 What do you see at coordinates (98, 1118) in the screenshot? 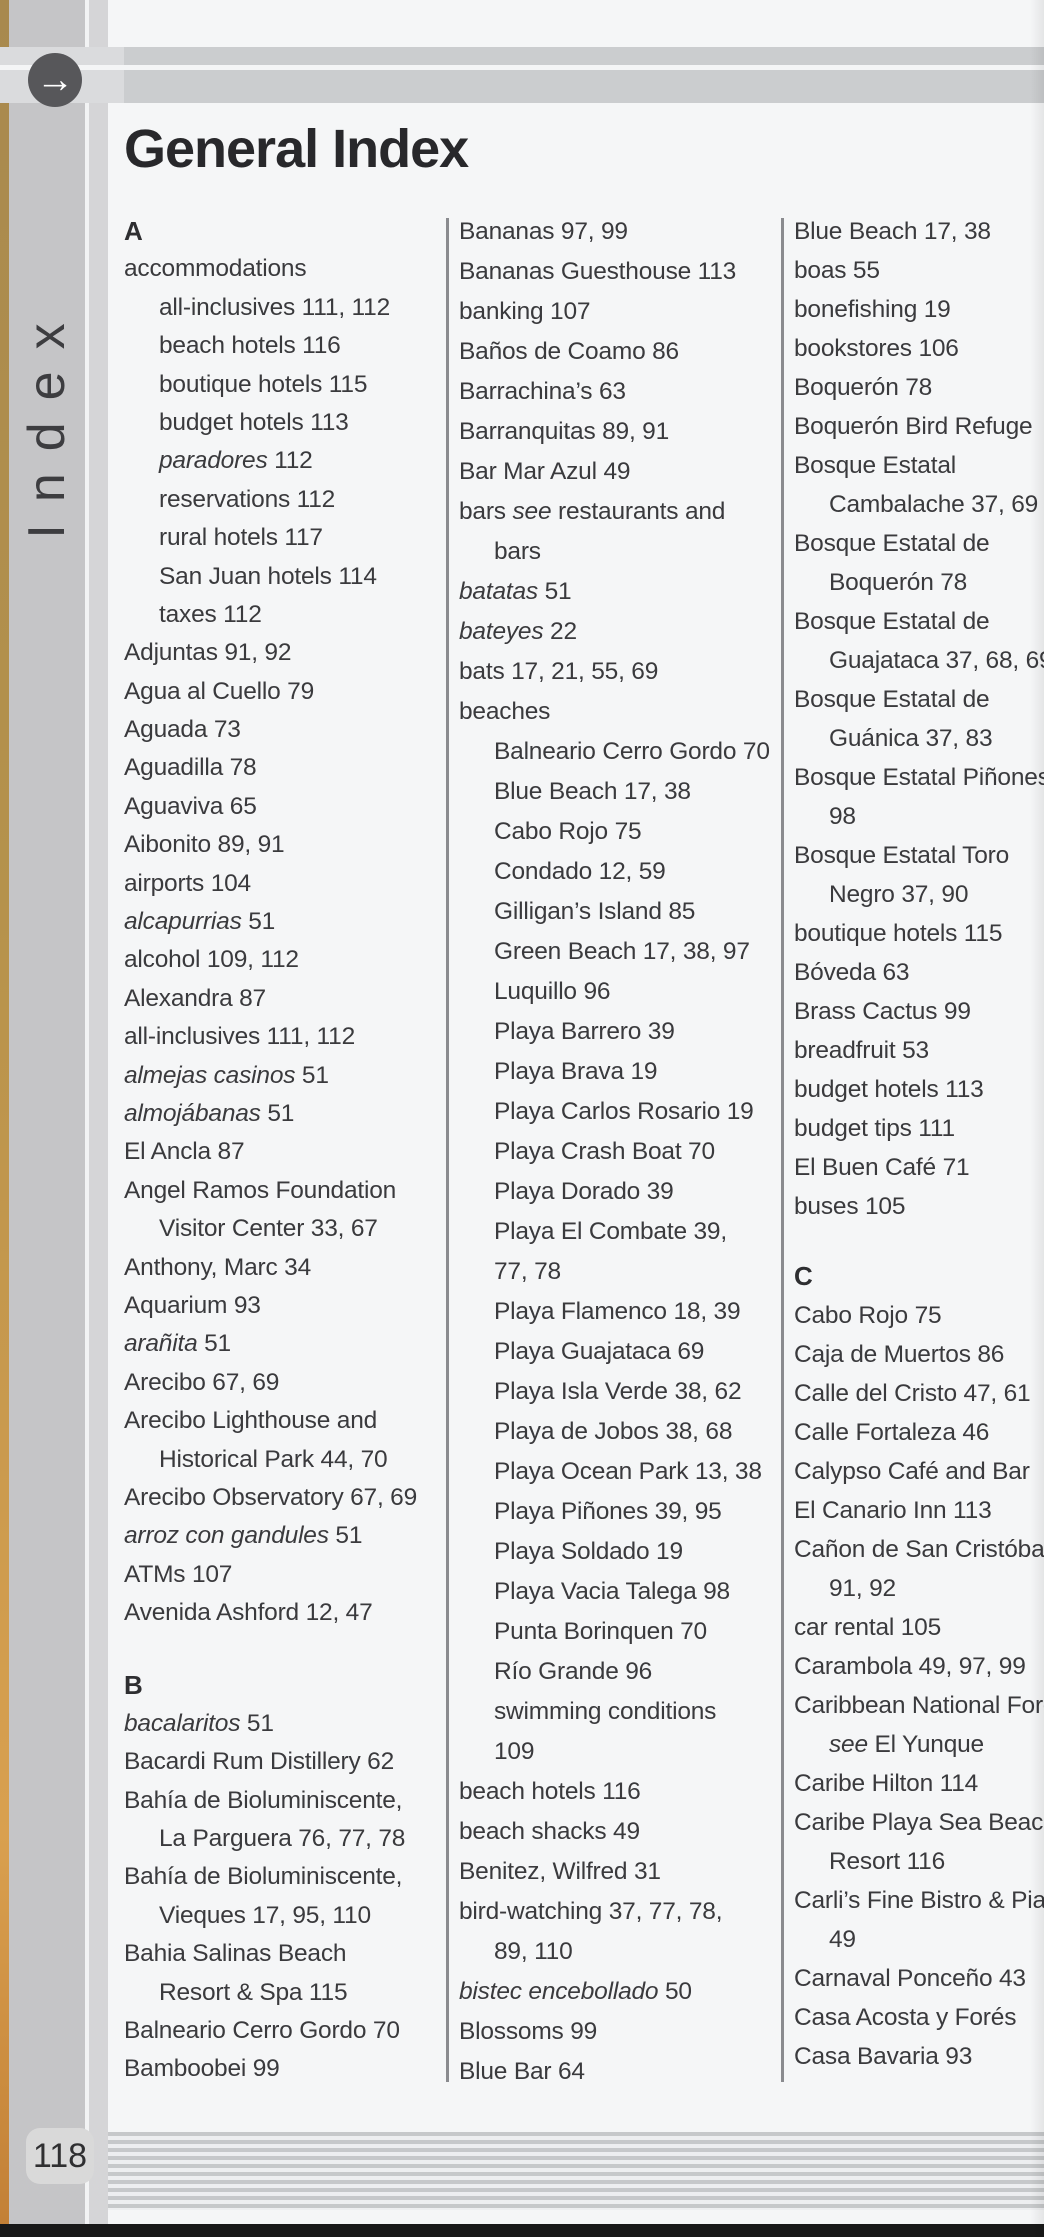
I see `sidebar-light-strip` at bounding box center [98, 1118].